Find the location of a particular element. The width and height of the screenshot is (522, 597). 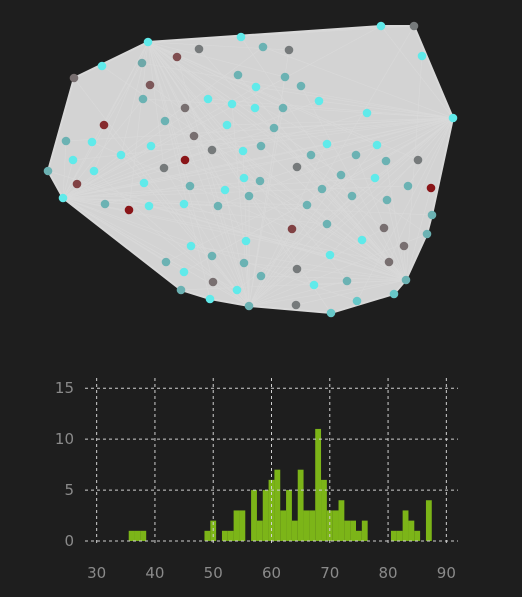

x-tick-label: 90 is located at coordinates (446, 573).